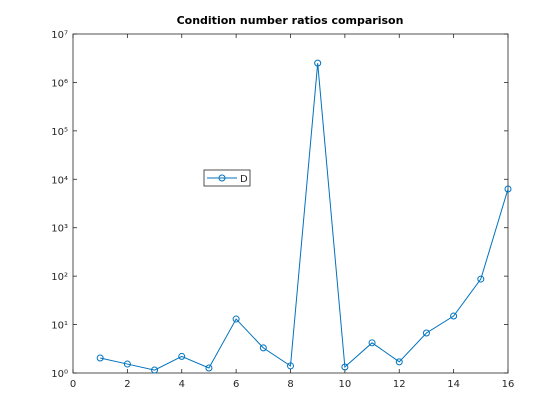 The height and width of the screenshot is (420, 560). I want to click on x-tick-label: 10, so click(345, 384).